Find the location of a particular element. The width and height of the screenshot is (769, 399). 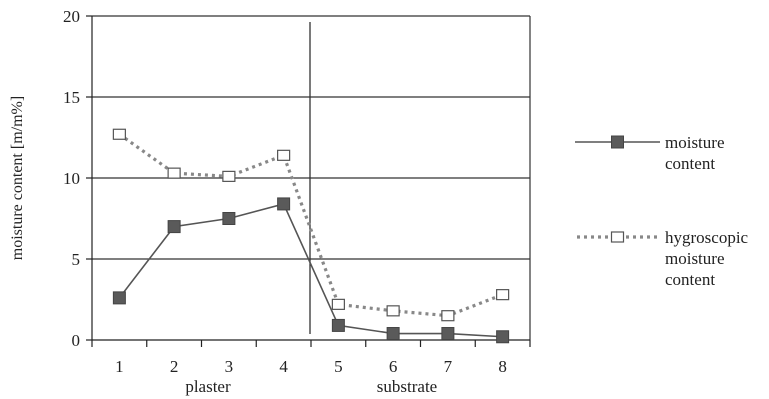

x-tick-label: 3 is located at coordinates (229, 366).